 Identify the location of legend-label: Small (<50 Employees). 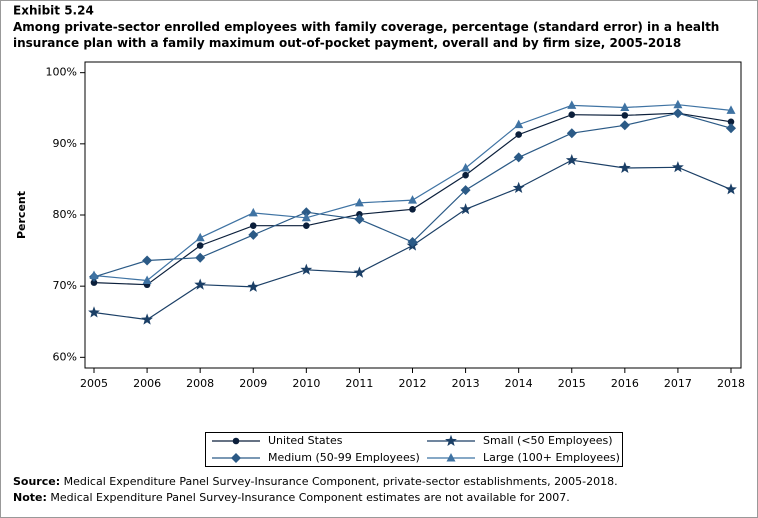
(548, 440).